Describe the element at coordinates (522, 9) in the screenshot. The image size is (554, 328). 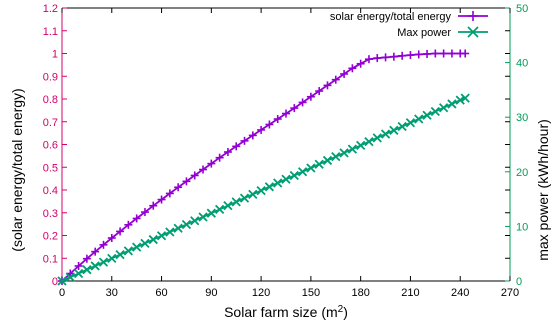
I see `right-tick-label: 50` at that location.